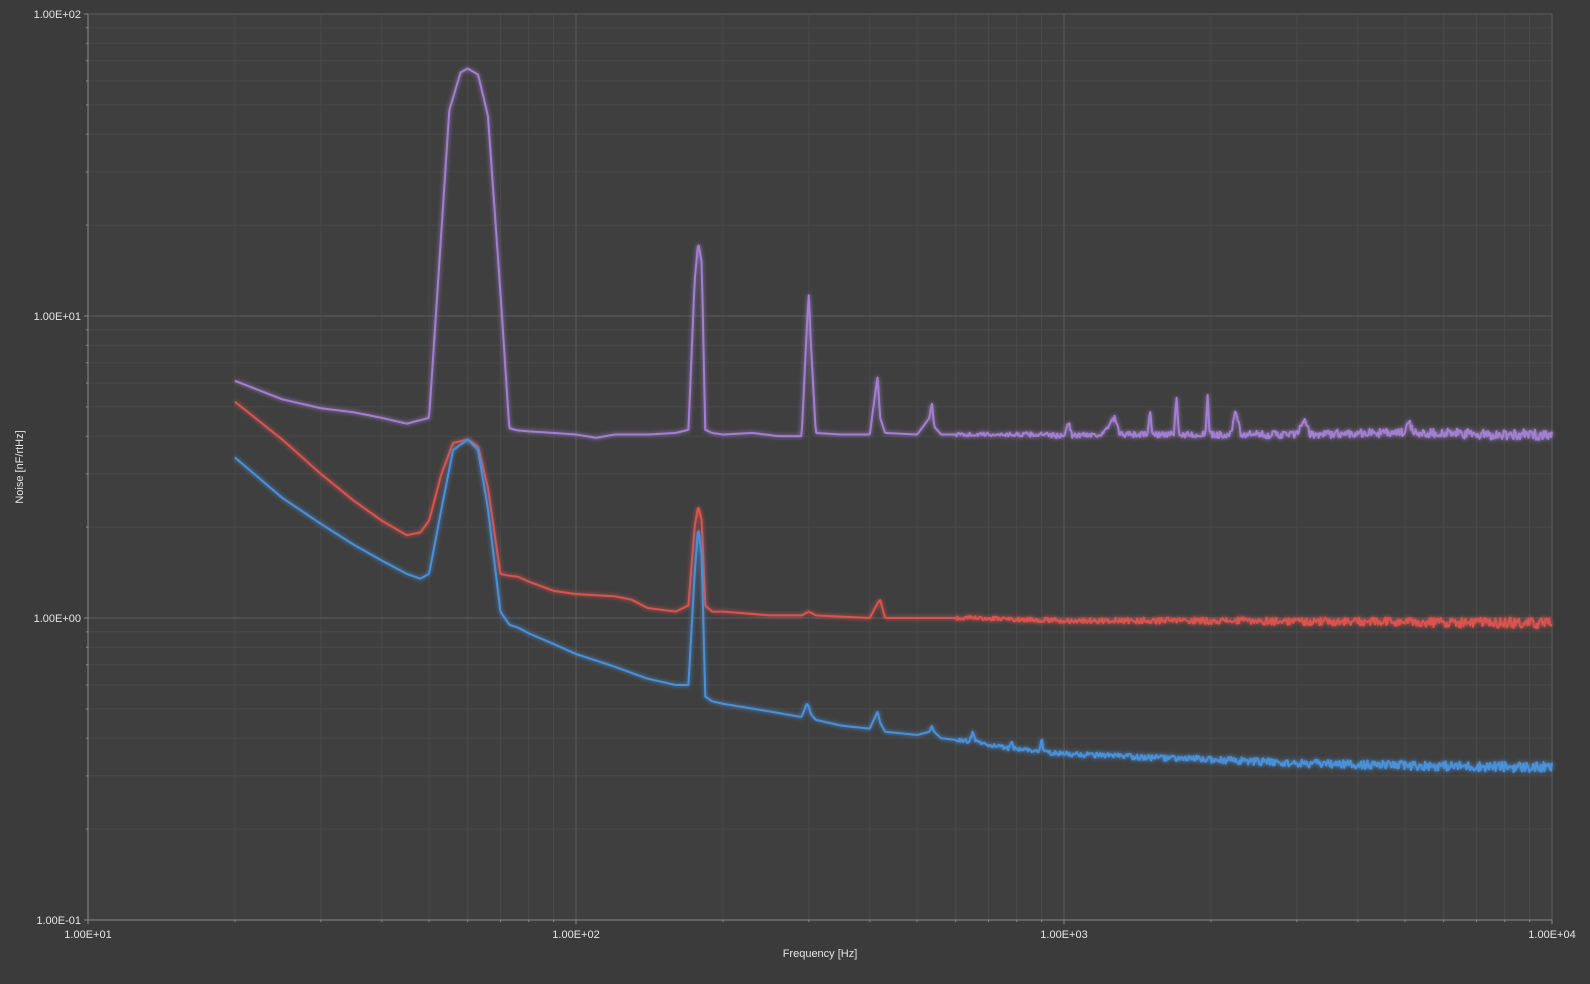 The width and height of the screenshot is (1590, 984). What do you see at coordinates (20, 466) in the screenshot?
I see `y-axis-label: Noise [nF/rtHz]` at bounding box center [20, 466].